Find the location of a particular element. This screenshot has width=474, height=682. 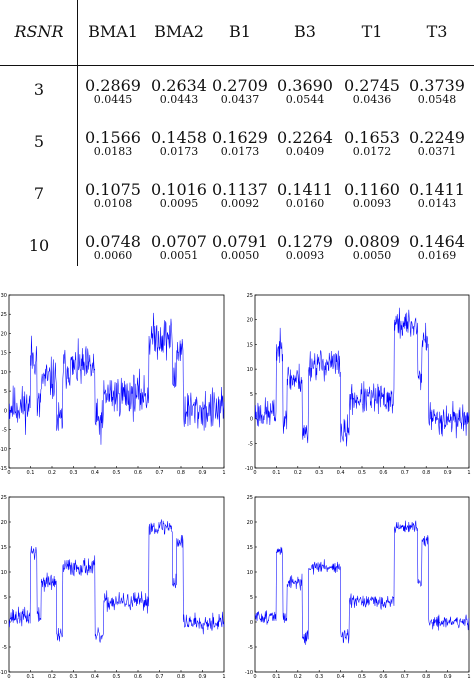

mean-value: 0.1160 is located at coordinates (372, 189).